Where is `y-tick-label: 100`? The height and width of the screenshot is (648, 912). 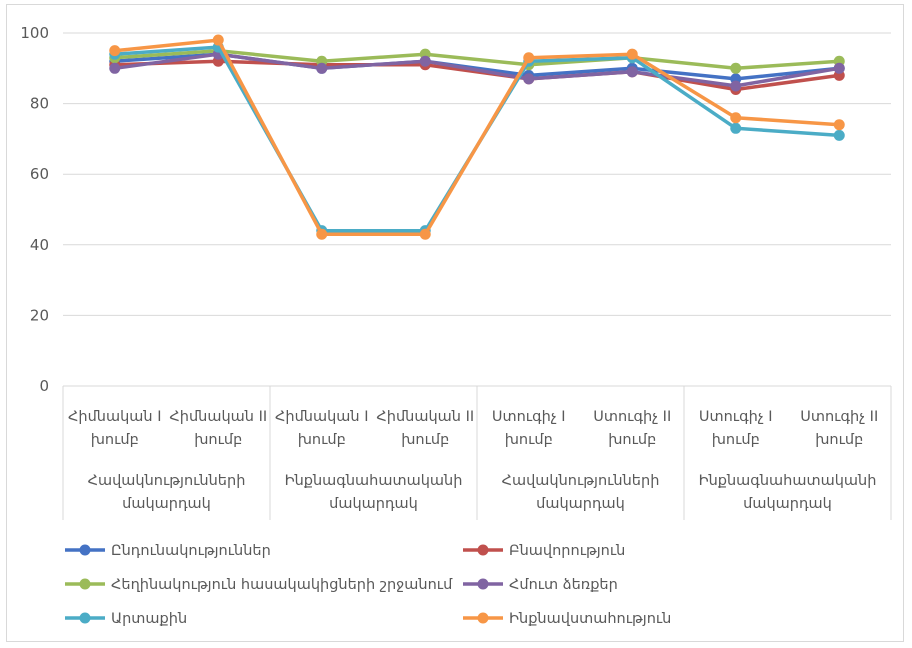 y-tick-label: 100 is located at coordinates (34, 33).